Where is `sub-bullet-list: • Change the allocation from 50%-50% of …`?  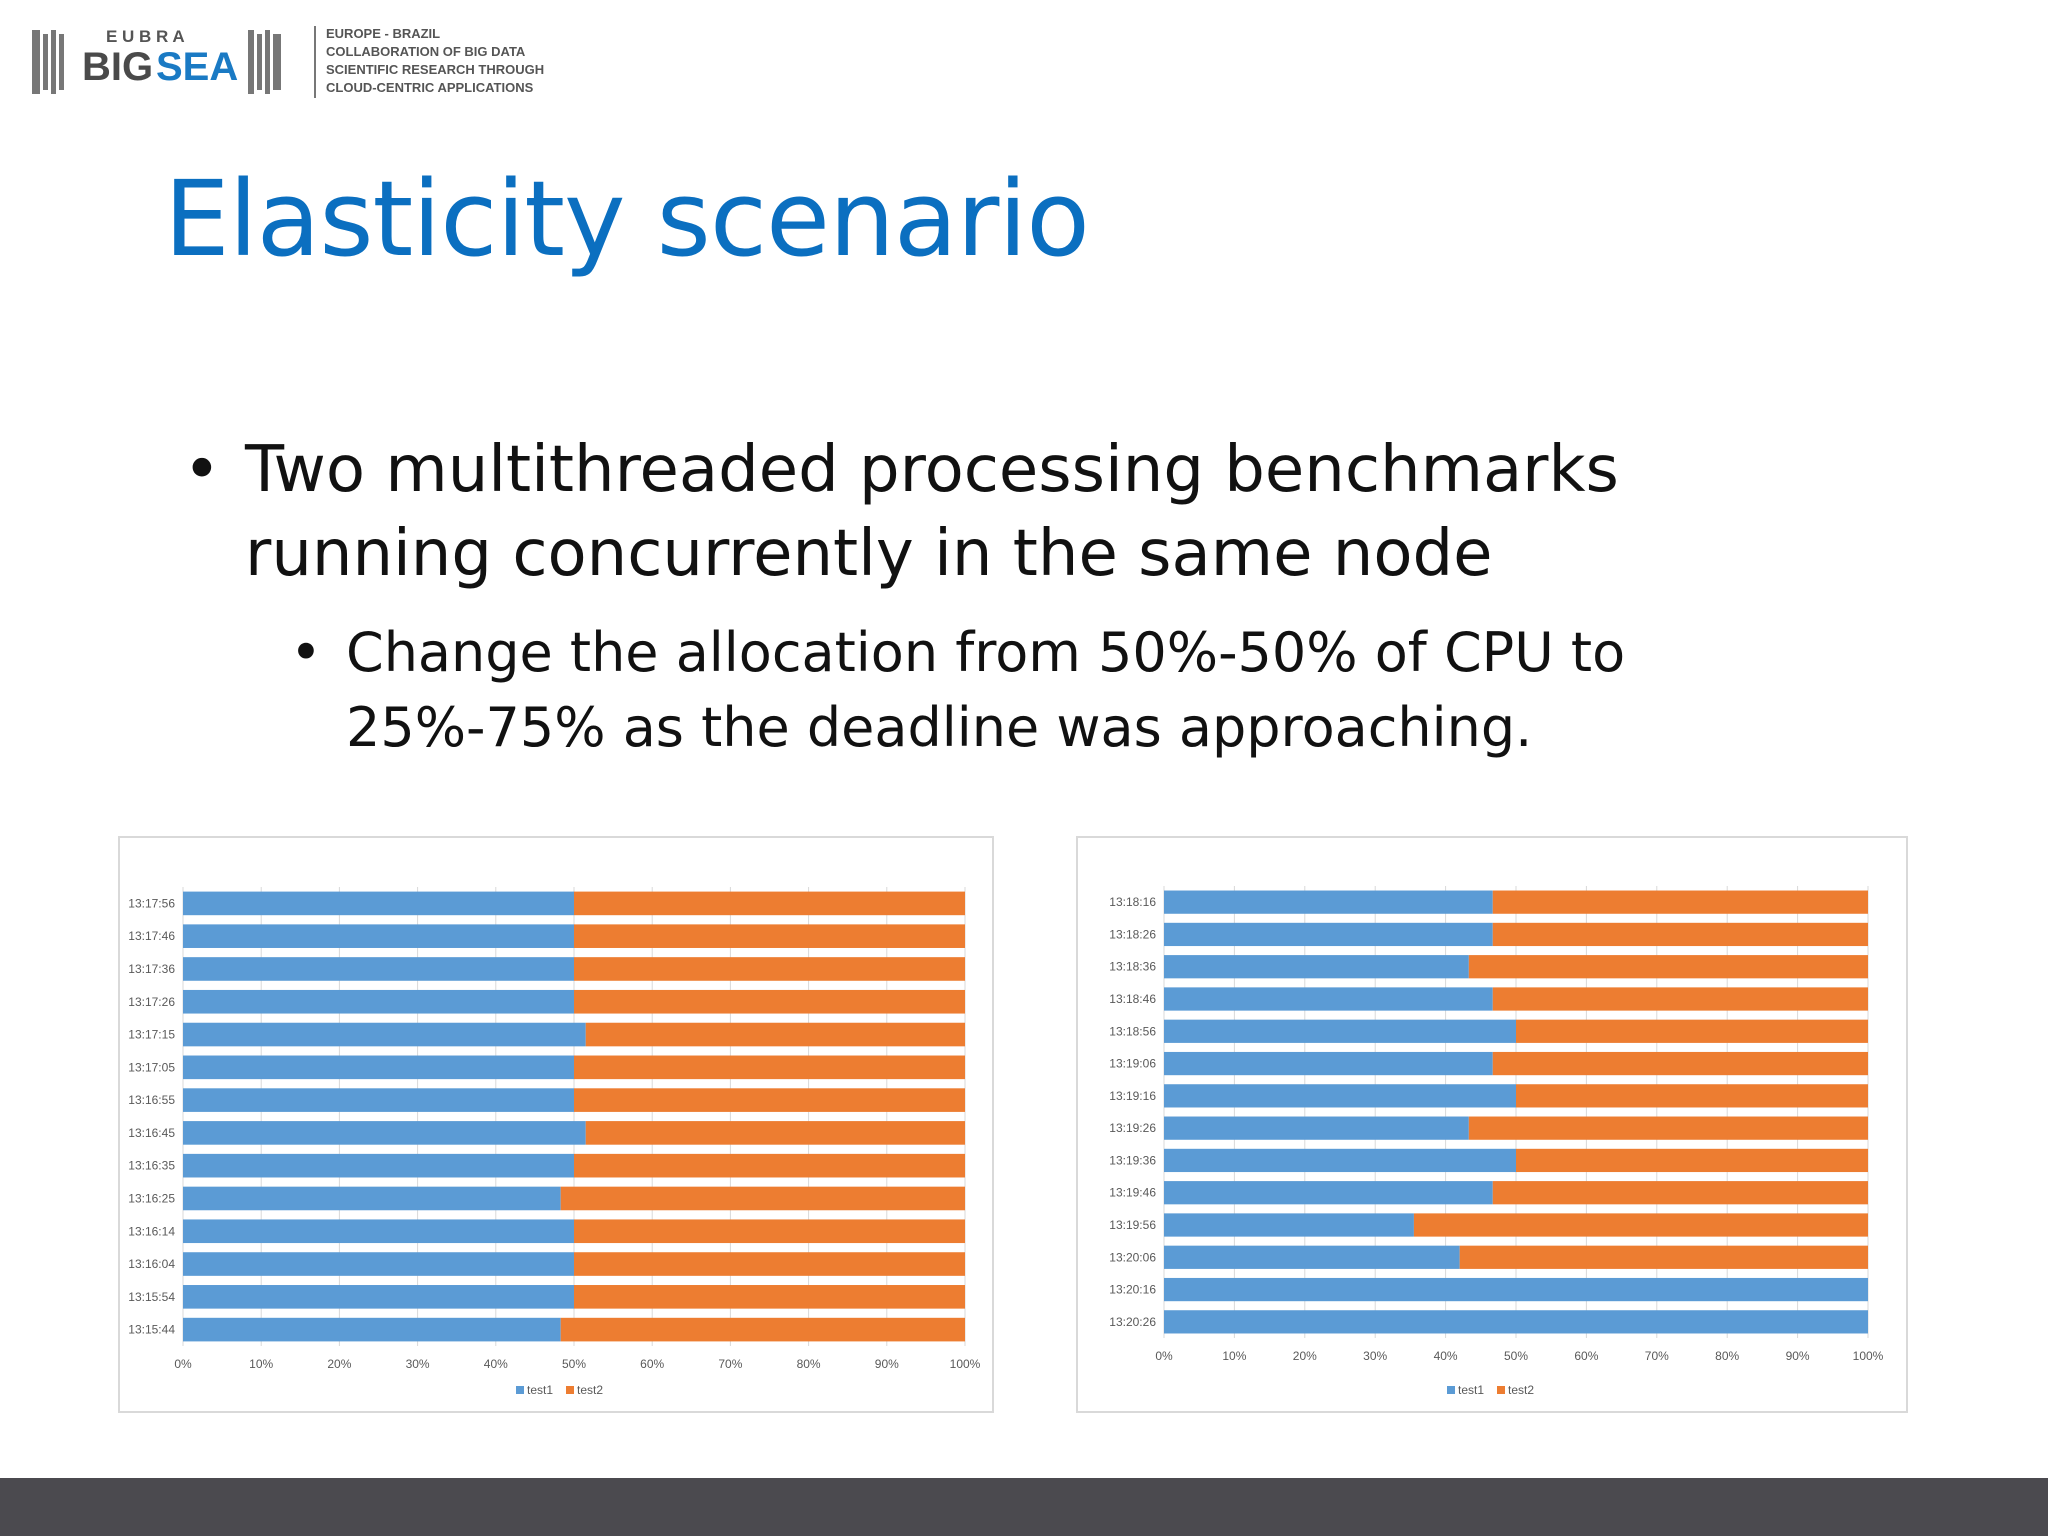 sub-bullet-list: • Change the allocation from 50%-50% of … is located at coordinates (1060, 690).